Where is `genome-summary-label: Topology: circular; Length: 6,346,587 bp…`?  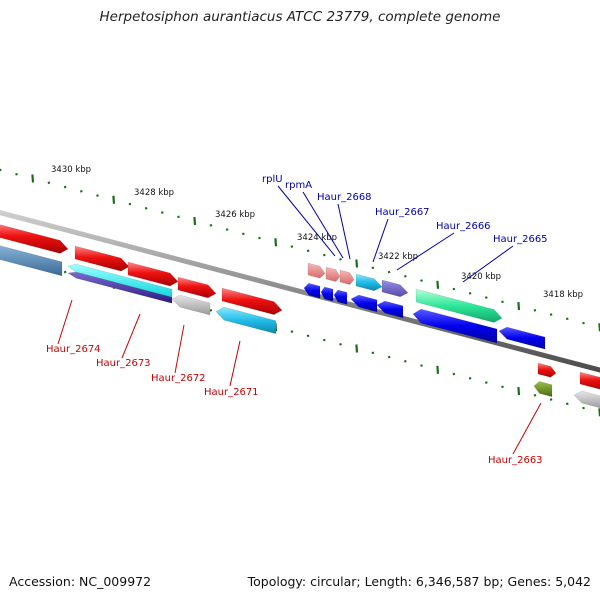 genome-summary-label: Topology: circular; Length: 6,346,587 bp… is located at coordinates (419, 581).